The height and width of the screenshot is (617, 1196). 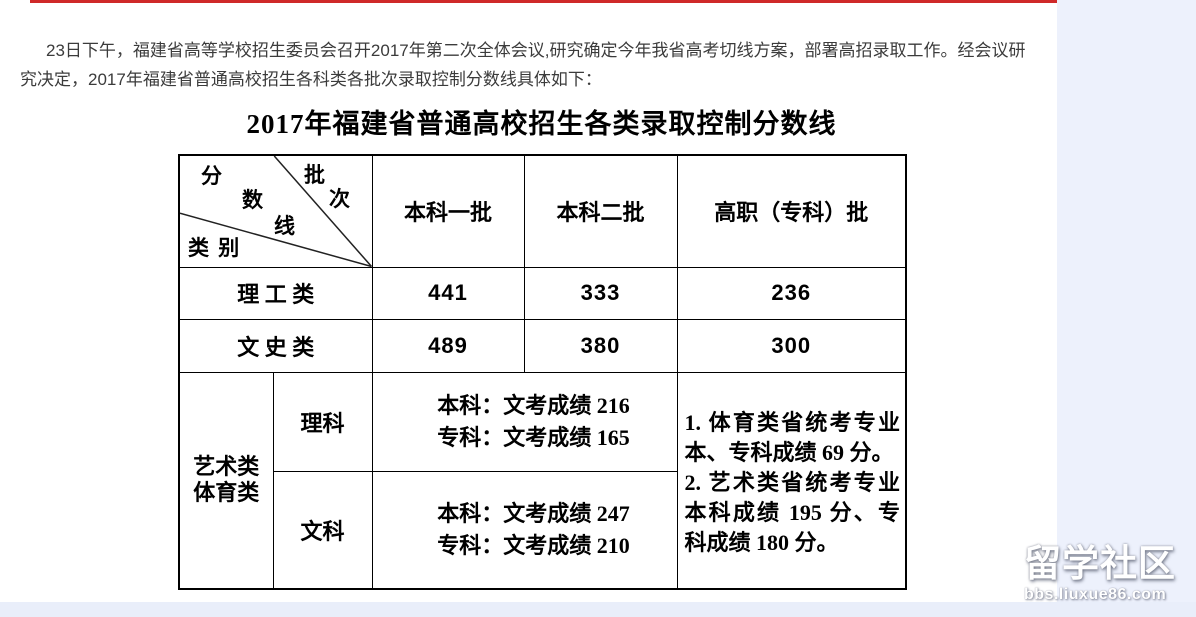 What do you see at coordinates (533, 437) in the screenshot?
I see `art-like-zhuanke-line: 专科：文考成绩 165` at bounding box center [533, 437].